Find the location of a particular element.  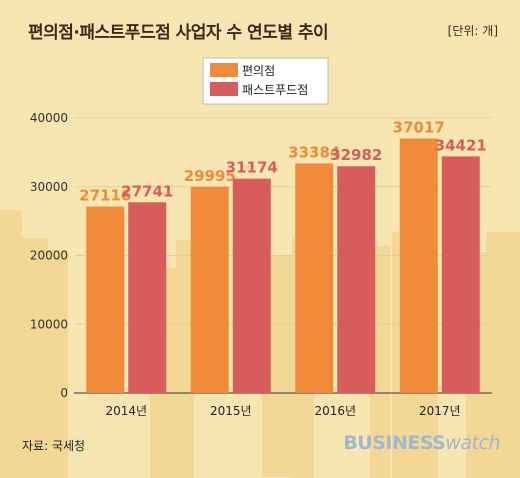

x-tick-label: 2016년 is located at coordinates (335, 411).